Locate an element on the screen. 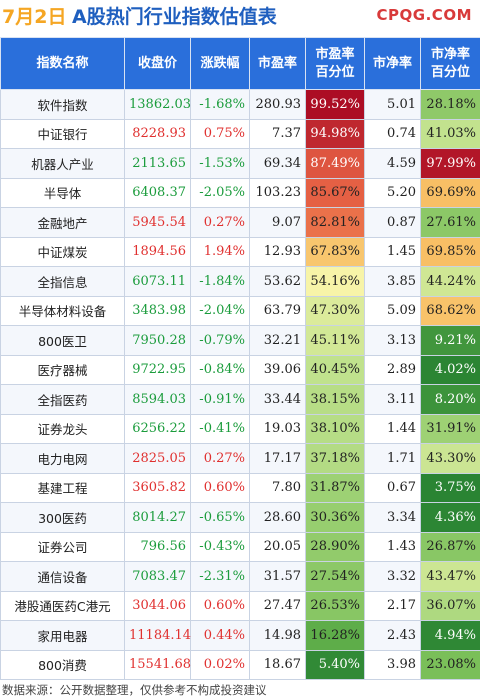  change-cell: -0.41% is located at coordinates (220, 428).